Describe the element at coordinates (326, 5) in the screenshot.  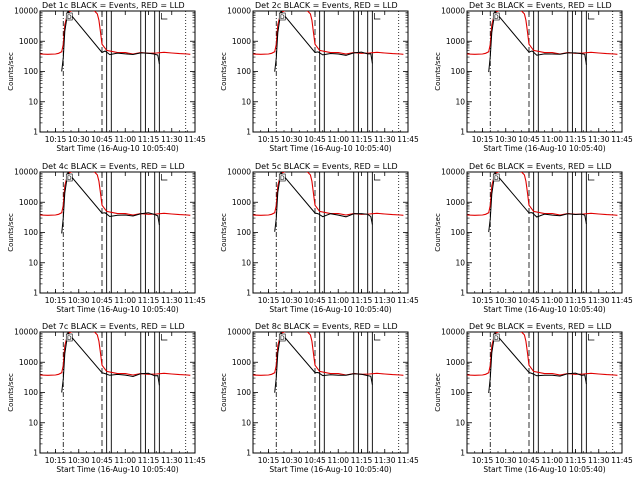
I see `panel-title: Det 2c BLACK = Events, RED = LLD` at that location.